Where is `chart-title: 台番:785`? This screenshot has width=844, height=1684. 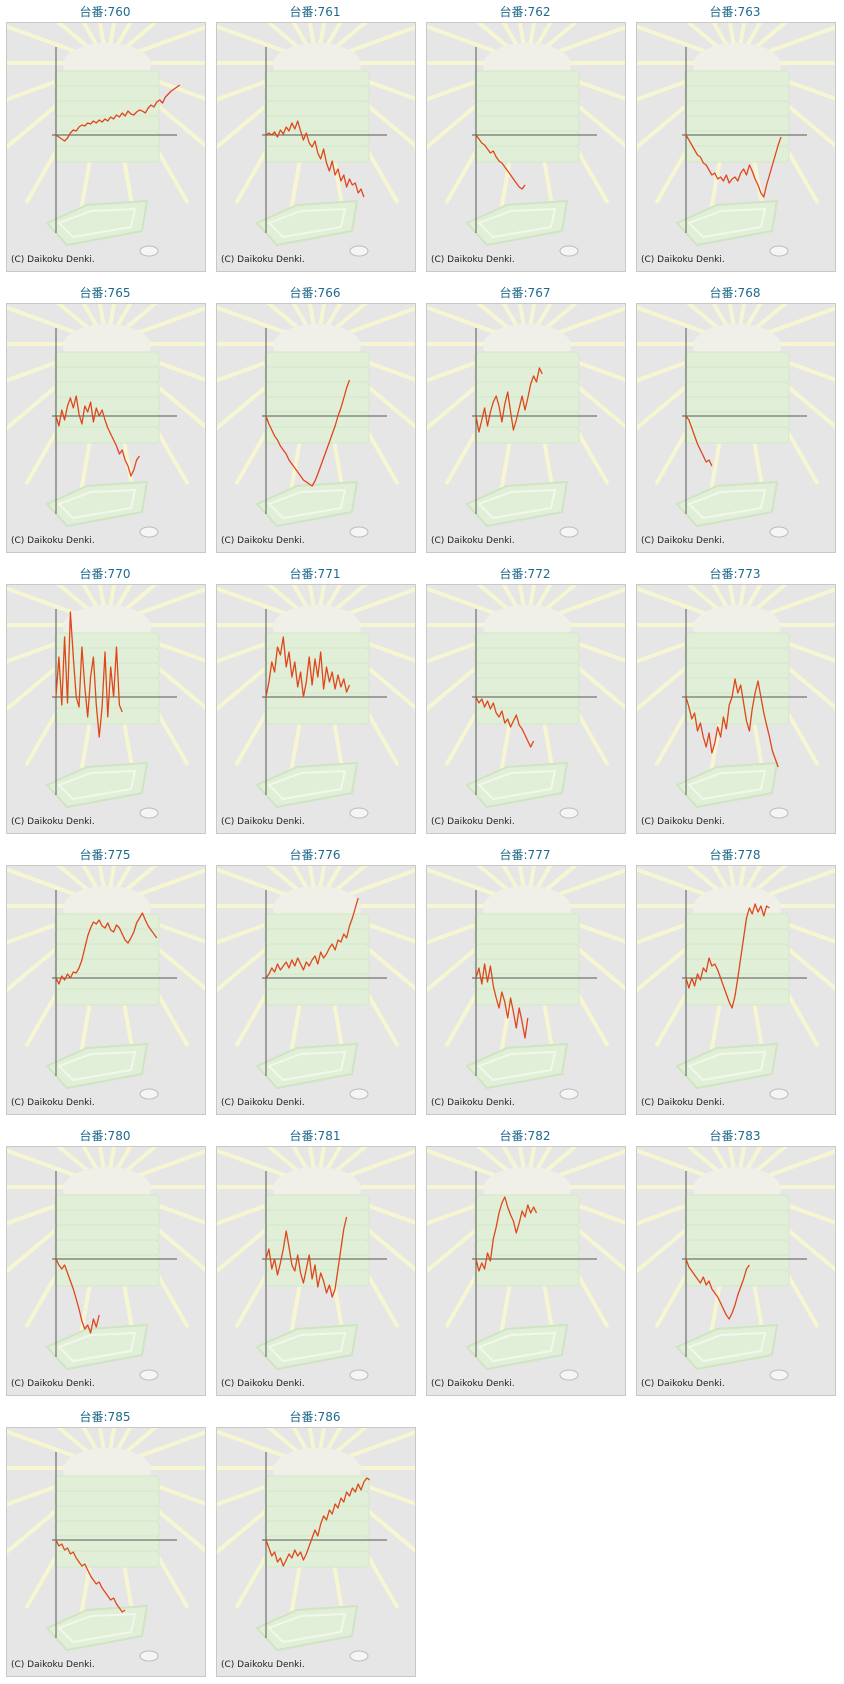
chart-title: 台番:785 is located at coordinates (105, 1417).